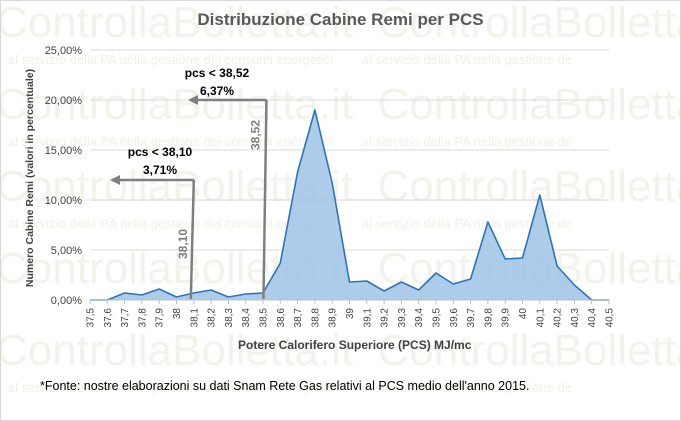 This screenshot has width=681, height=421. I want to click on x-tick-label: 38,9, so click(333, 318).